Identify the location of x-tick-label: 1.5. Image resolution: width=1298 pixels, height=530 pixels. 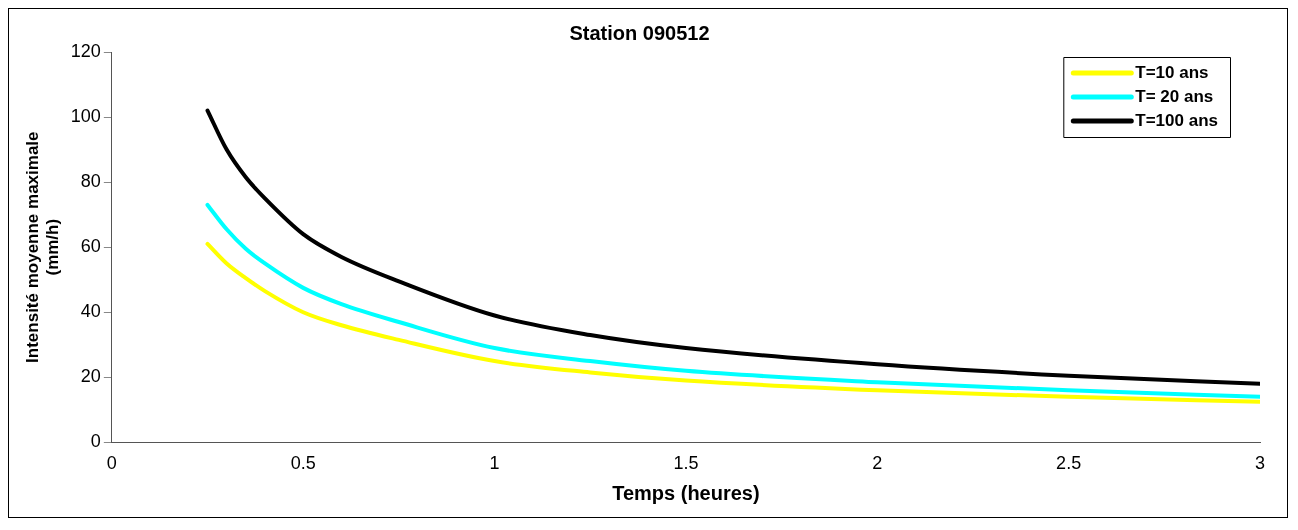
(686, 463).